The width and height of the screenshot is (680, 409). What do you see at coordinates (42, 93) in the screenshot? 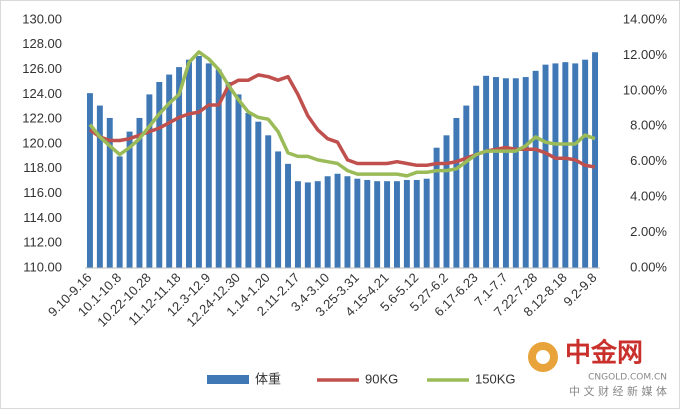
I see `y-tick-label: 124.00` at bounding box center [42, 93].